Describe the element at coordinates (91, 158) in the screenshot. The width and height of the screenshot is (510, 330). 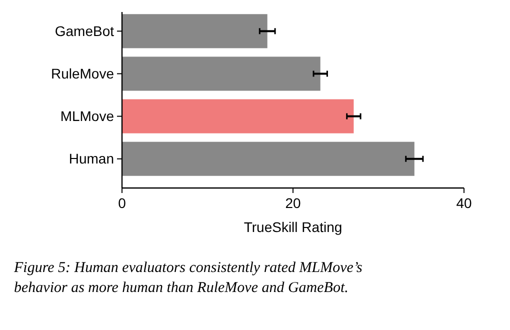
I see `y-tick-label: Human` at that location.